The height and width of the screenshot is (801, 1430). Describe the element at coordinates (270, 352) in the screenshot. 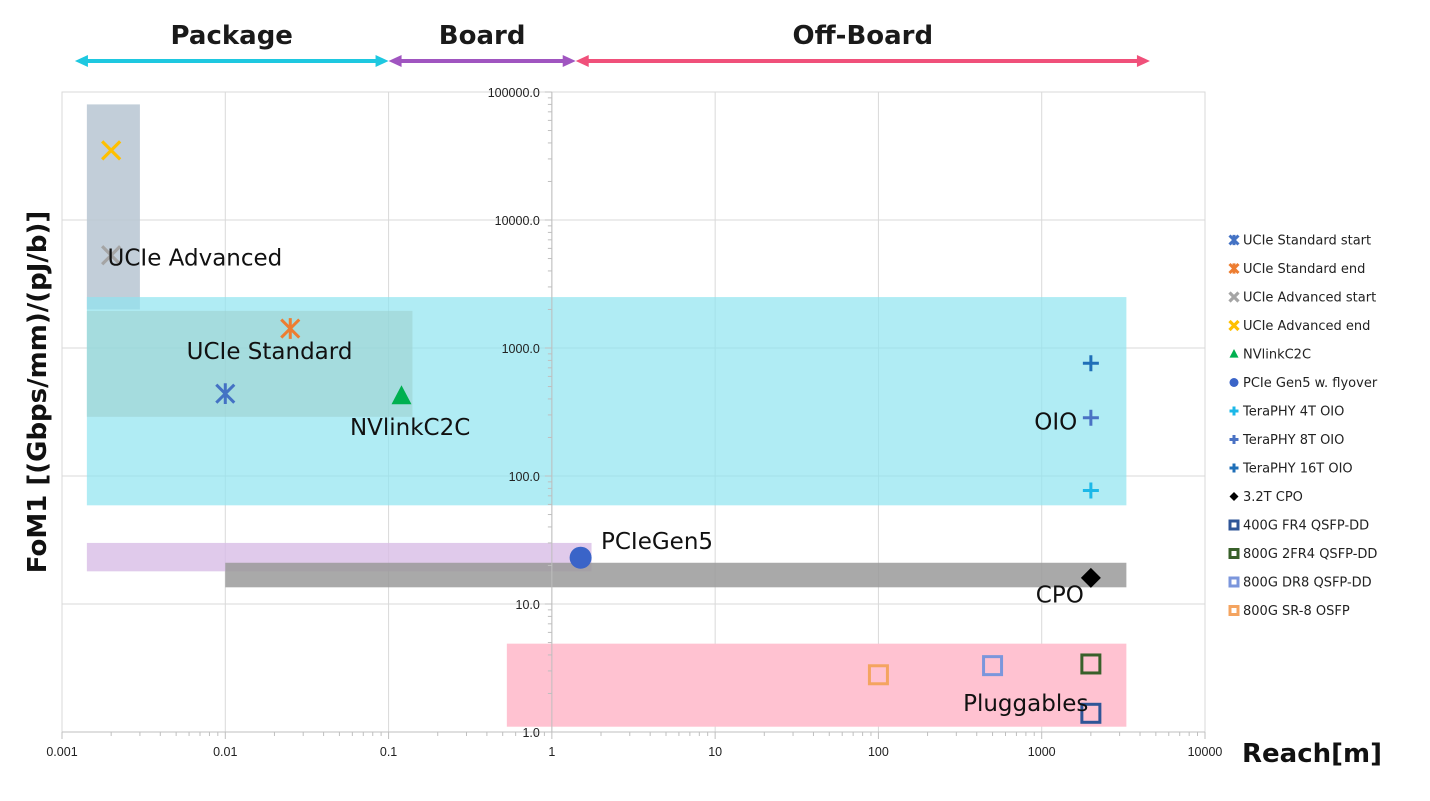

I see `region-label-ucie-standard: UCIe Standard` at that location.